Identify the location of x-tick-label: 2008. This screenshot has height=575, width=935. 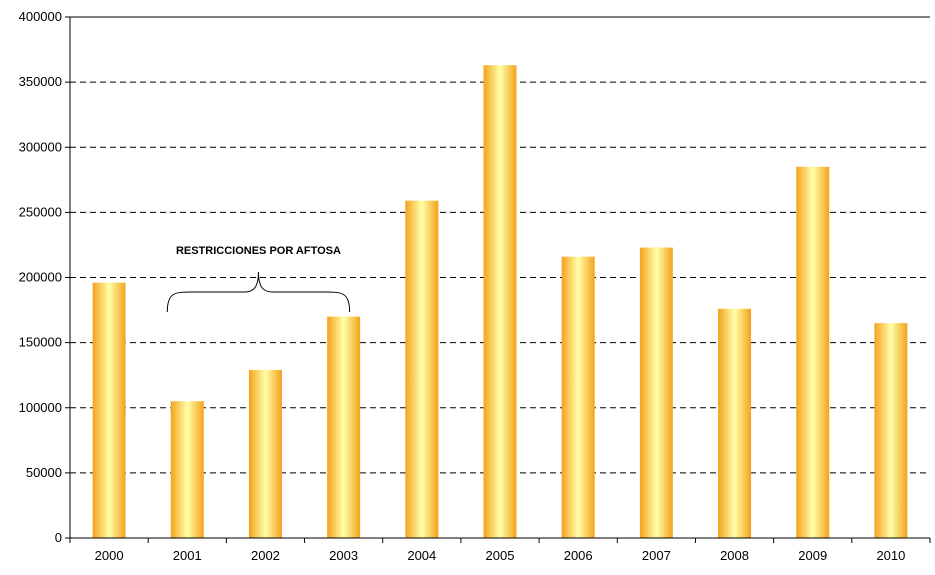
(734, 555).